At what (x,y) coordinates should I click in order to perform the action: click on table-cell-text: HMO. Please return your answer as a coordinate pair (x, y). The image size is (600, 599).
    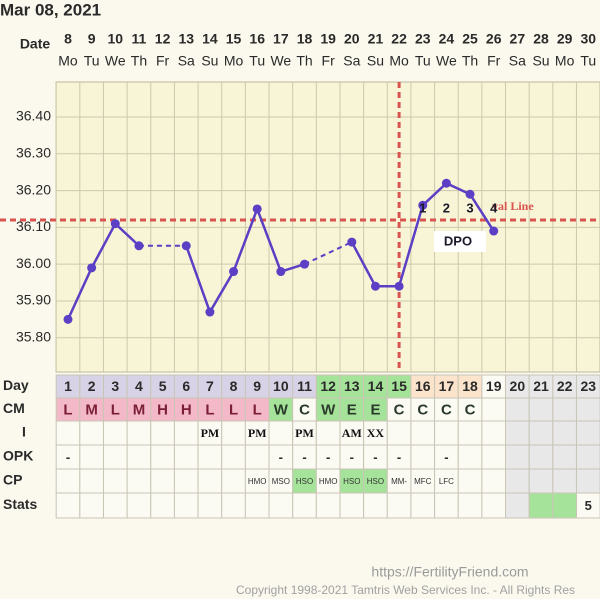
    Looking at the image, I should click on (257, 481).